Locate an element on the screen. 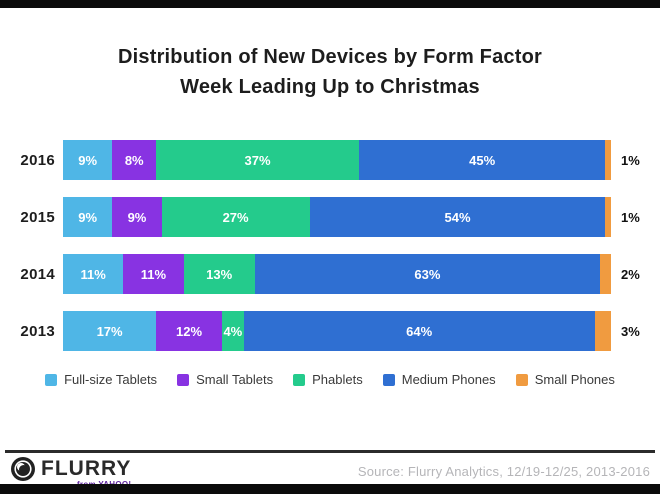 Image resolution: width=660 pixels, height=494 pixels. stacked-bar: 9% 8% 37% 45% is located at coordinates (337, 160).